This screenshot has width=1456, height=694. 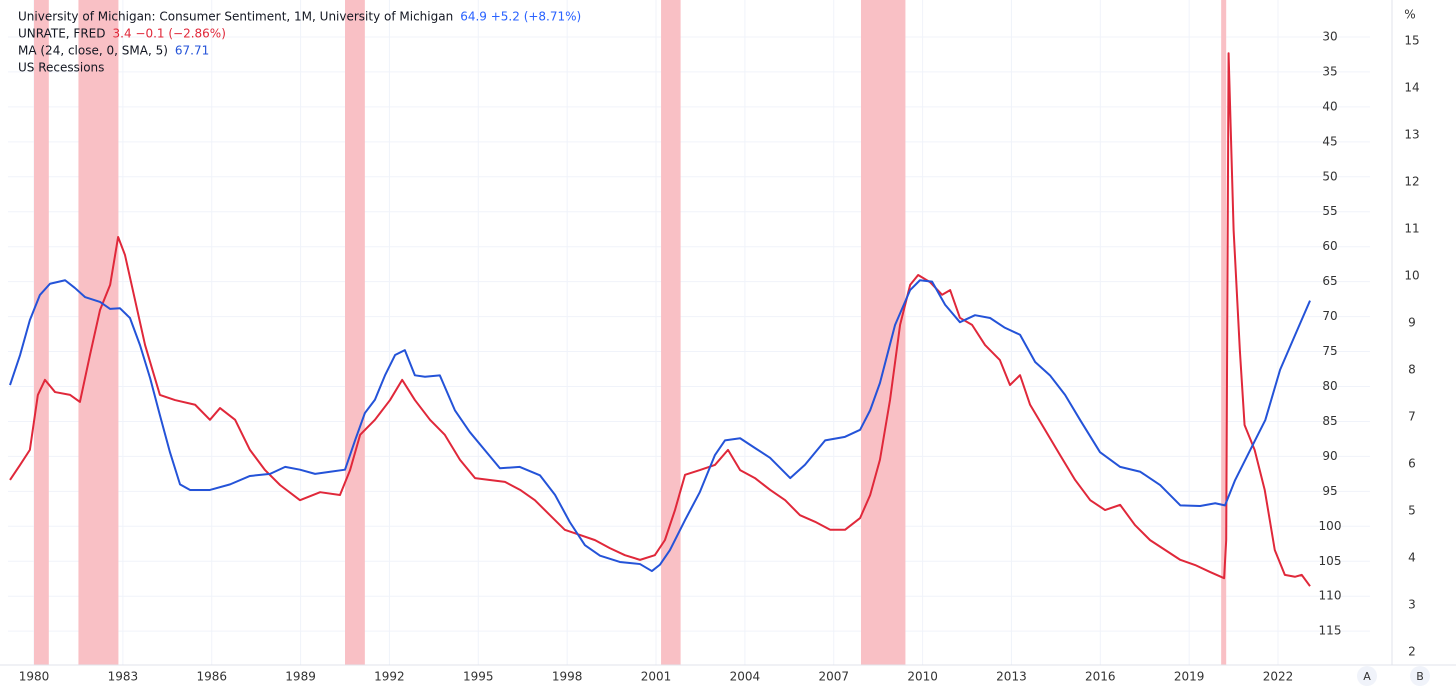 What do you see at coordinates (1330, 526) in the screenshot?
I see `y-tick-label: 100` at bounding box center [1330, 526].